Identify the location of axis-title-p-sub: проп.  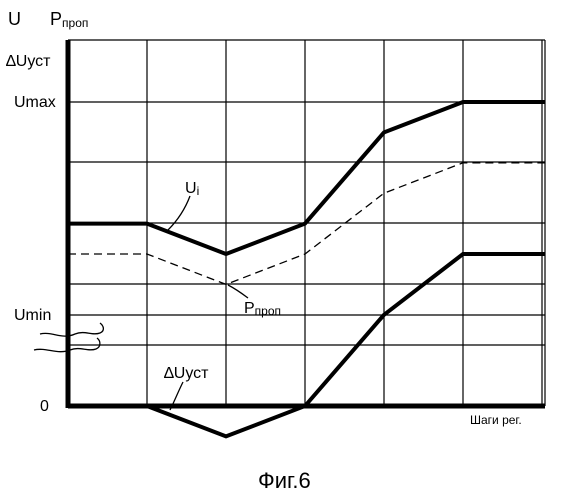
(75, 23).